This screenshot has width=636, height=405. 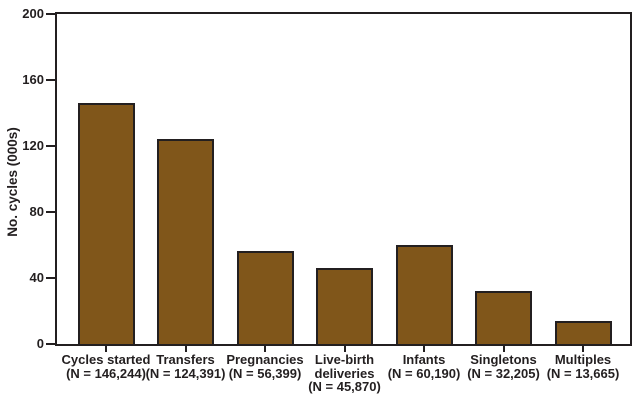 I want to click on x-tick-label-line: (N = 56,399), so click(x=265, y=373).